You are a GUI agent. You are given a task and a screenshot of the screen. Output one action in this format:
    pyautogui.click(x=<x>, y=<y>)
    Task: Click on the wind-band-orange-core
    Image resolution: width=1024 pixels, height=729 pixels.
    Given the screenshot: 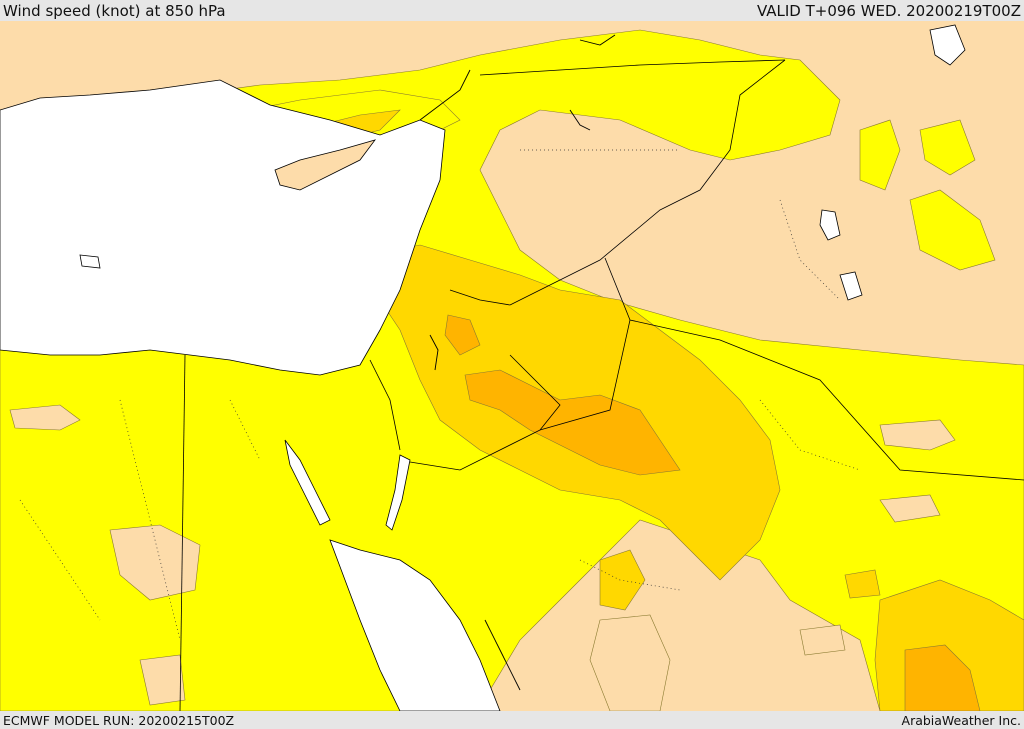 What is the action you would take?
    pyautogui.click(x=572, y=422)
    